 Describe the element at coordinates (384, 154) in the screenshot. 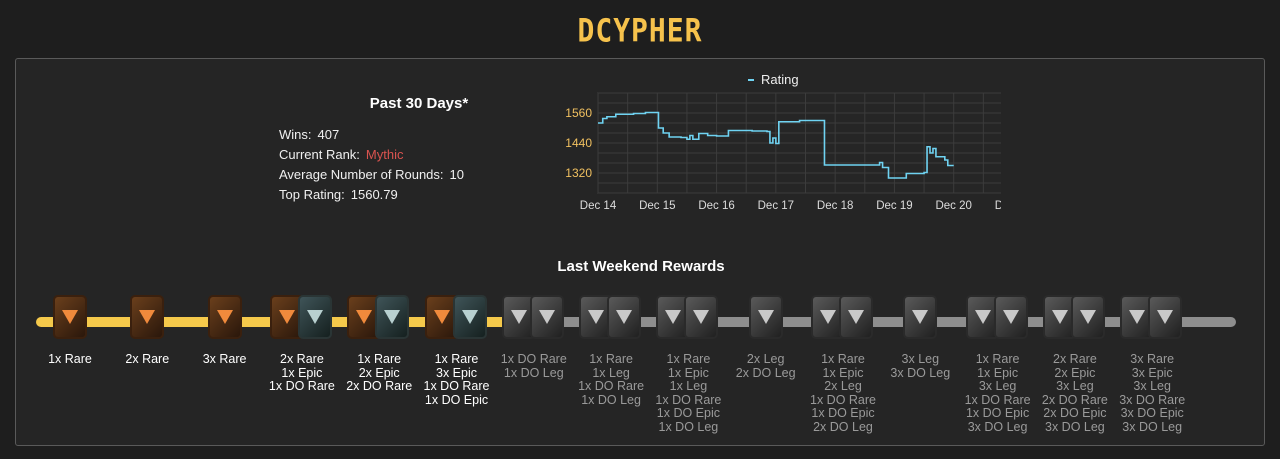

I see `rank-value: Mythic` at that location.